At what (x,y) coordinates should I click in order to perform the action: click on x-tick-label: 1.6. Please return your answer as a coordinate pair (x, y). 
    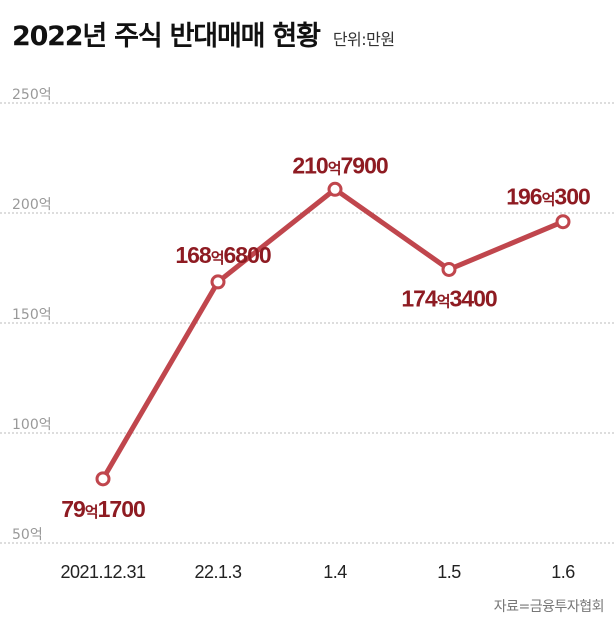
    Looking at the image, I should click on (563, 572).